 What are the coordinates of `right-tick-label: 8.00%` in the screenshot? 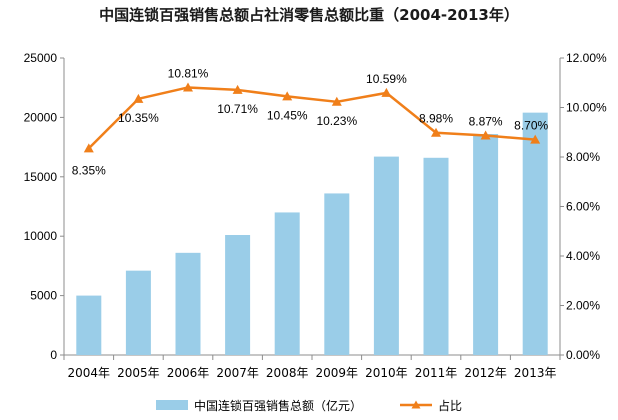 It's located at (583, 157).